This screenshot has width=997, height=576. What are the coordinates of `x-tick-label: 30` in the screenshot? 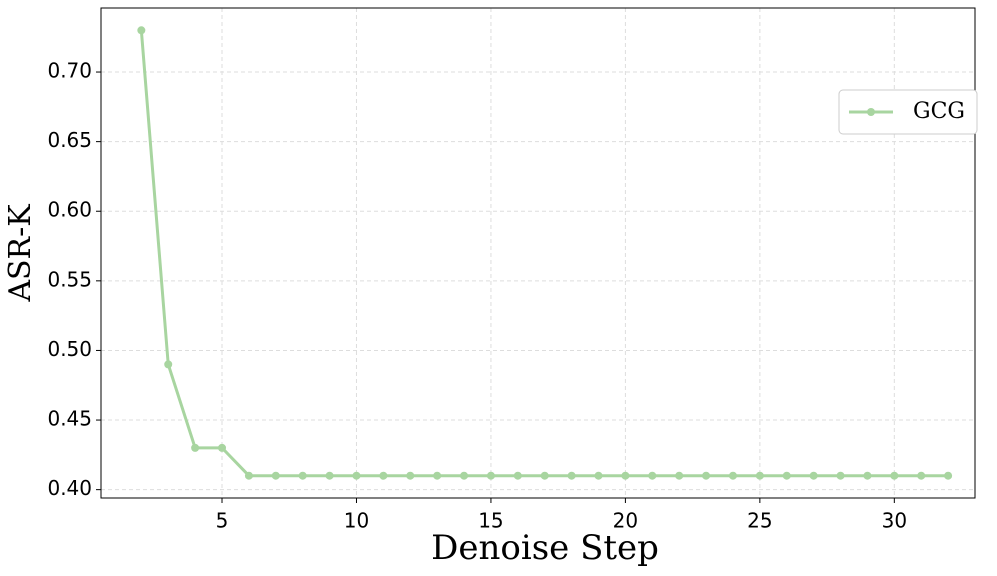 It's located at (894, 521).